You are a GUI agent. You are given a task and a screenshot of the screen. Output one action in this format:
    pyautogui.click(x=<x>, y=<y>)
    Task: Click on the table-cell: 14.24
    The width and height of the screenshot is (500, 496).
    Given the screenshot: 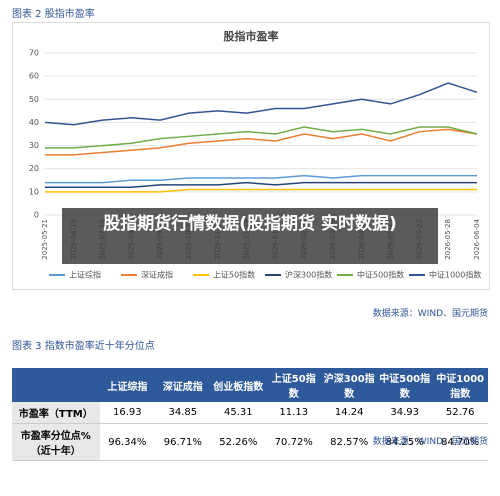 What is the action you would take?
    pyautogui.click(x=349, y=413)
    